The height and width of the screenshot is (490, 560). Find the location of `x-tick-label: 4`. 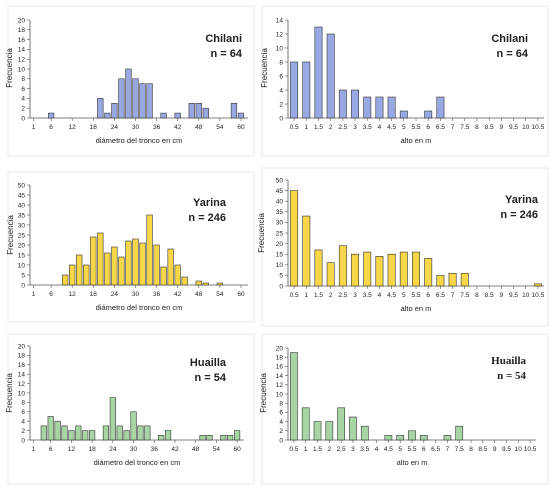

x-tick-label: 4 is located at coordinates (377, 449).